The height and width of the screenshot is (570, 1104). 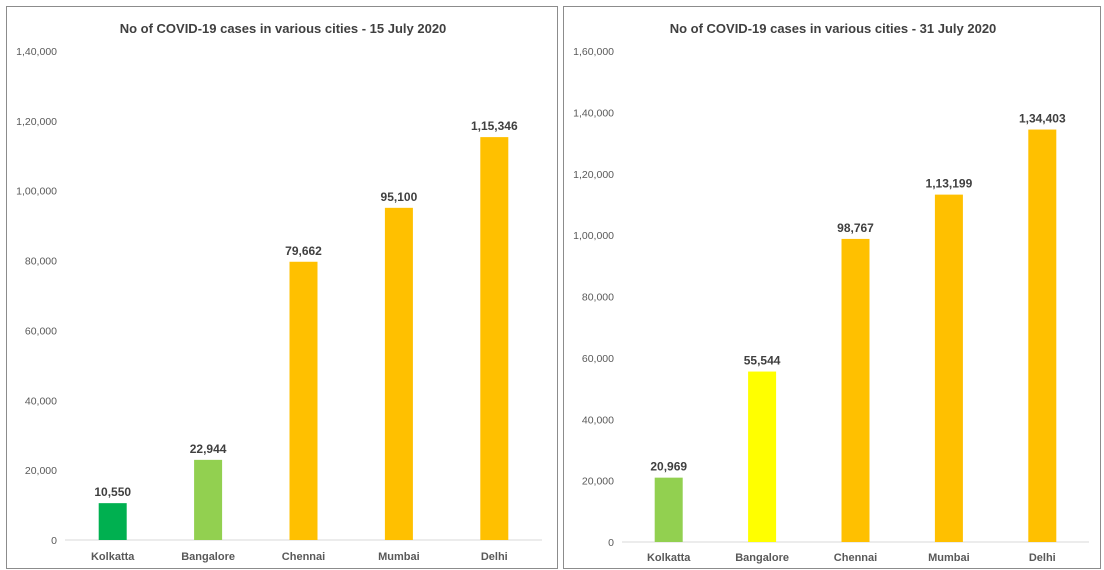 I want to click on data-label: 1,13,199, so click(x=949, y=184).